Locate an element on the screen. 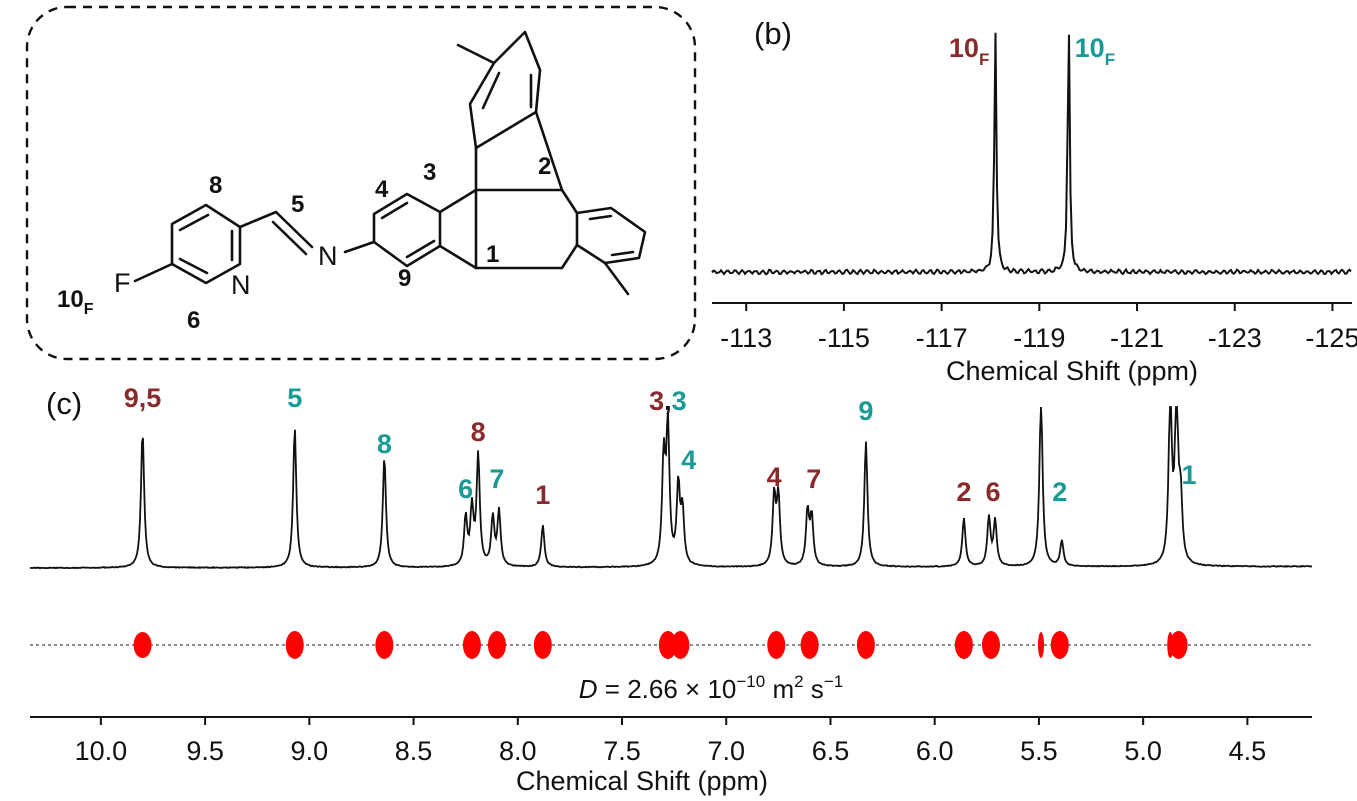  x-ticks-c: 10.0 9.5 9.0 8.5 8.0 7.5 7.0 6.5 6.0 5.5 5.0 4.5 is located at coordinates (671, 741).